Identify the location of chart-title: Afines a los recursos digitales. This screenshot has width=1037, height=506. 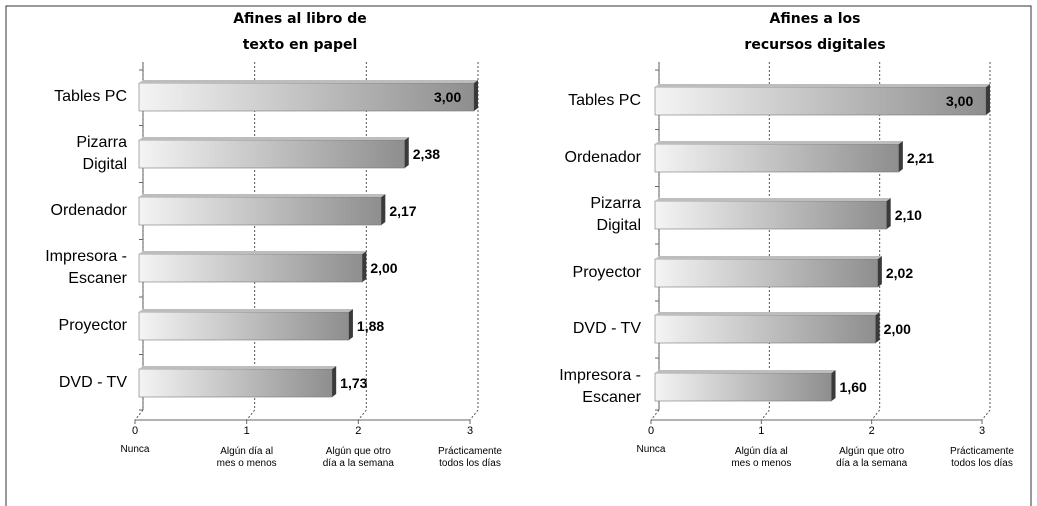
(815, 32).